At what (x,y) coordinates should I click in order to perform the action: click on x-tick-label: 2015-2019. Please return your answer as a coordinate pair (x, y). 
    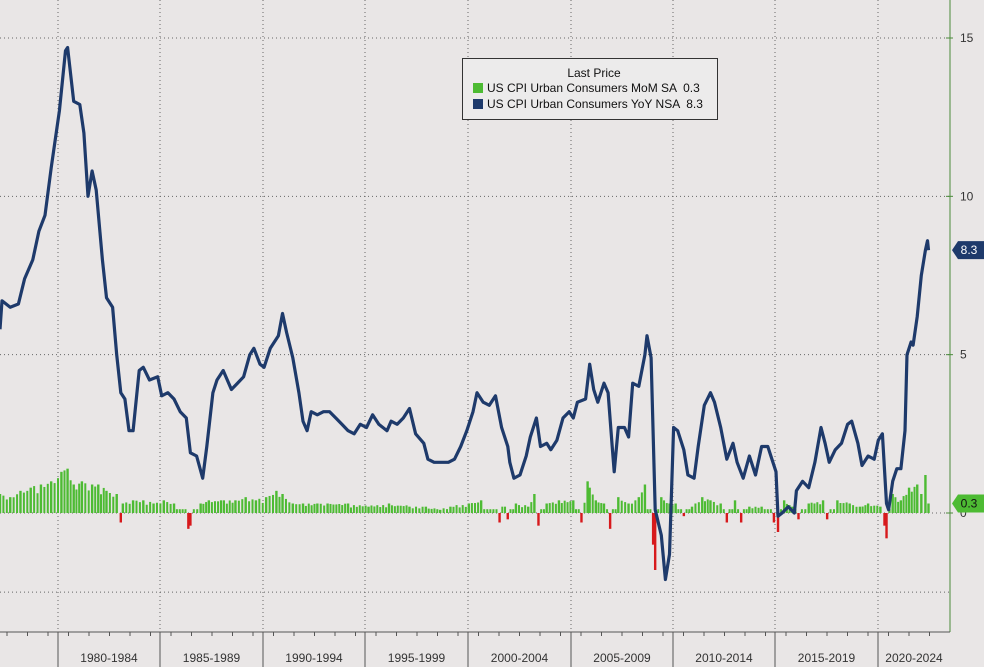
    Looking at the image, I should click on (827, 658).